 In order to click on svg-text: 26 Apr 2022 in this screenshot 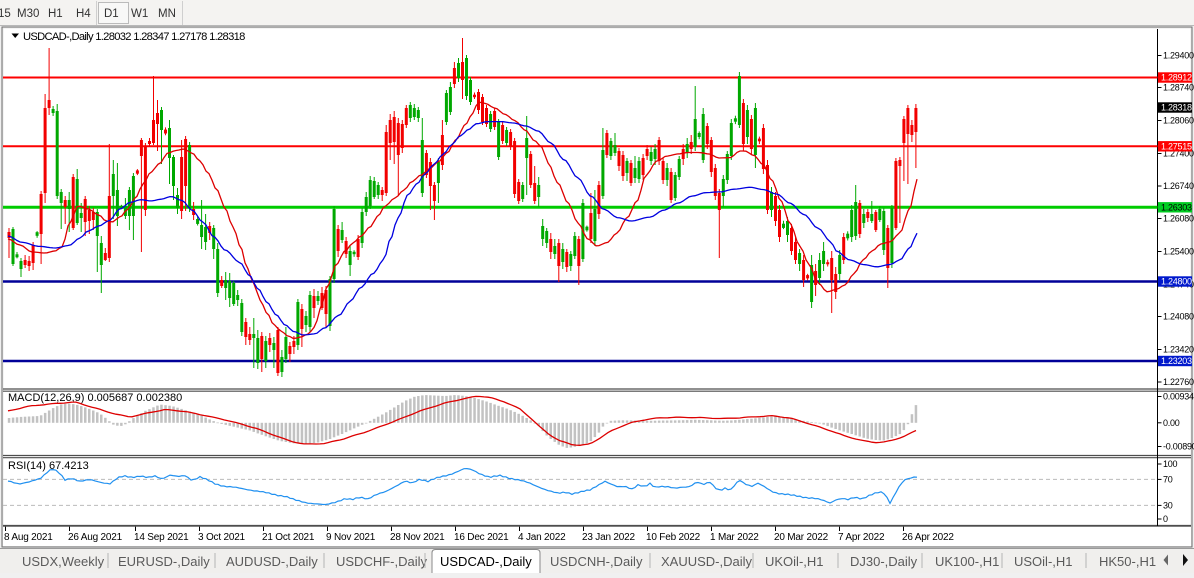, I will do `click(928, 537)`.